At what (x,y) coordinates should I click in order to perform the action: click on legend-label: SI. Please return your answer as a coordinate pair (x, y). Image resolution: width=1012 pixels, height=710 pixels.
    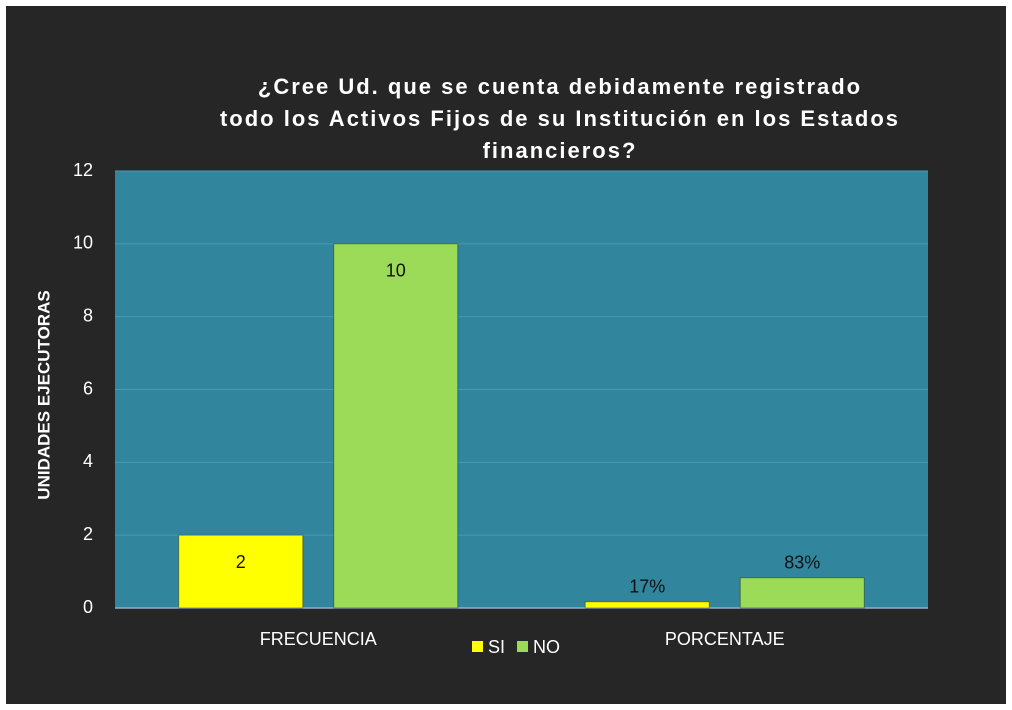
    Looking at the image, I should click on (496, 647).